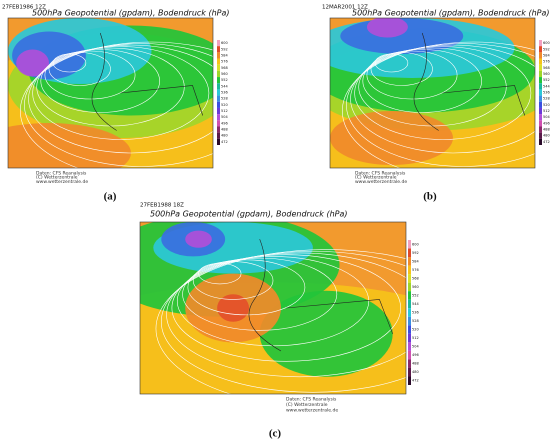 This screenshot has height=448, width=550. What do you see at coordinates (430, 197) in the screenshot?
I see `caption: (b)` at bounding box center [430, 197].